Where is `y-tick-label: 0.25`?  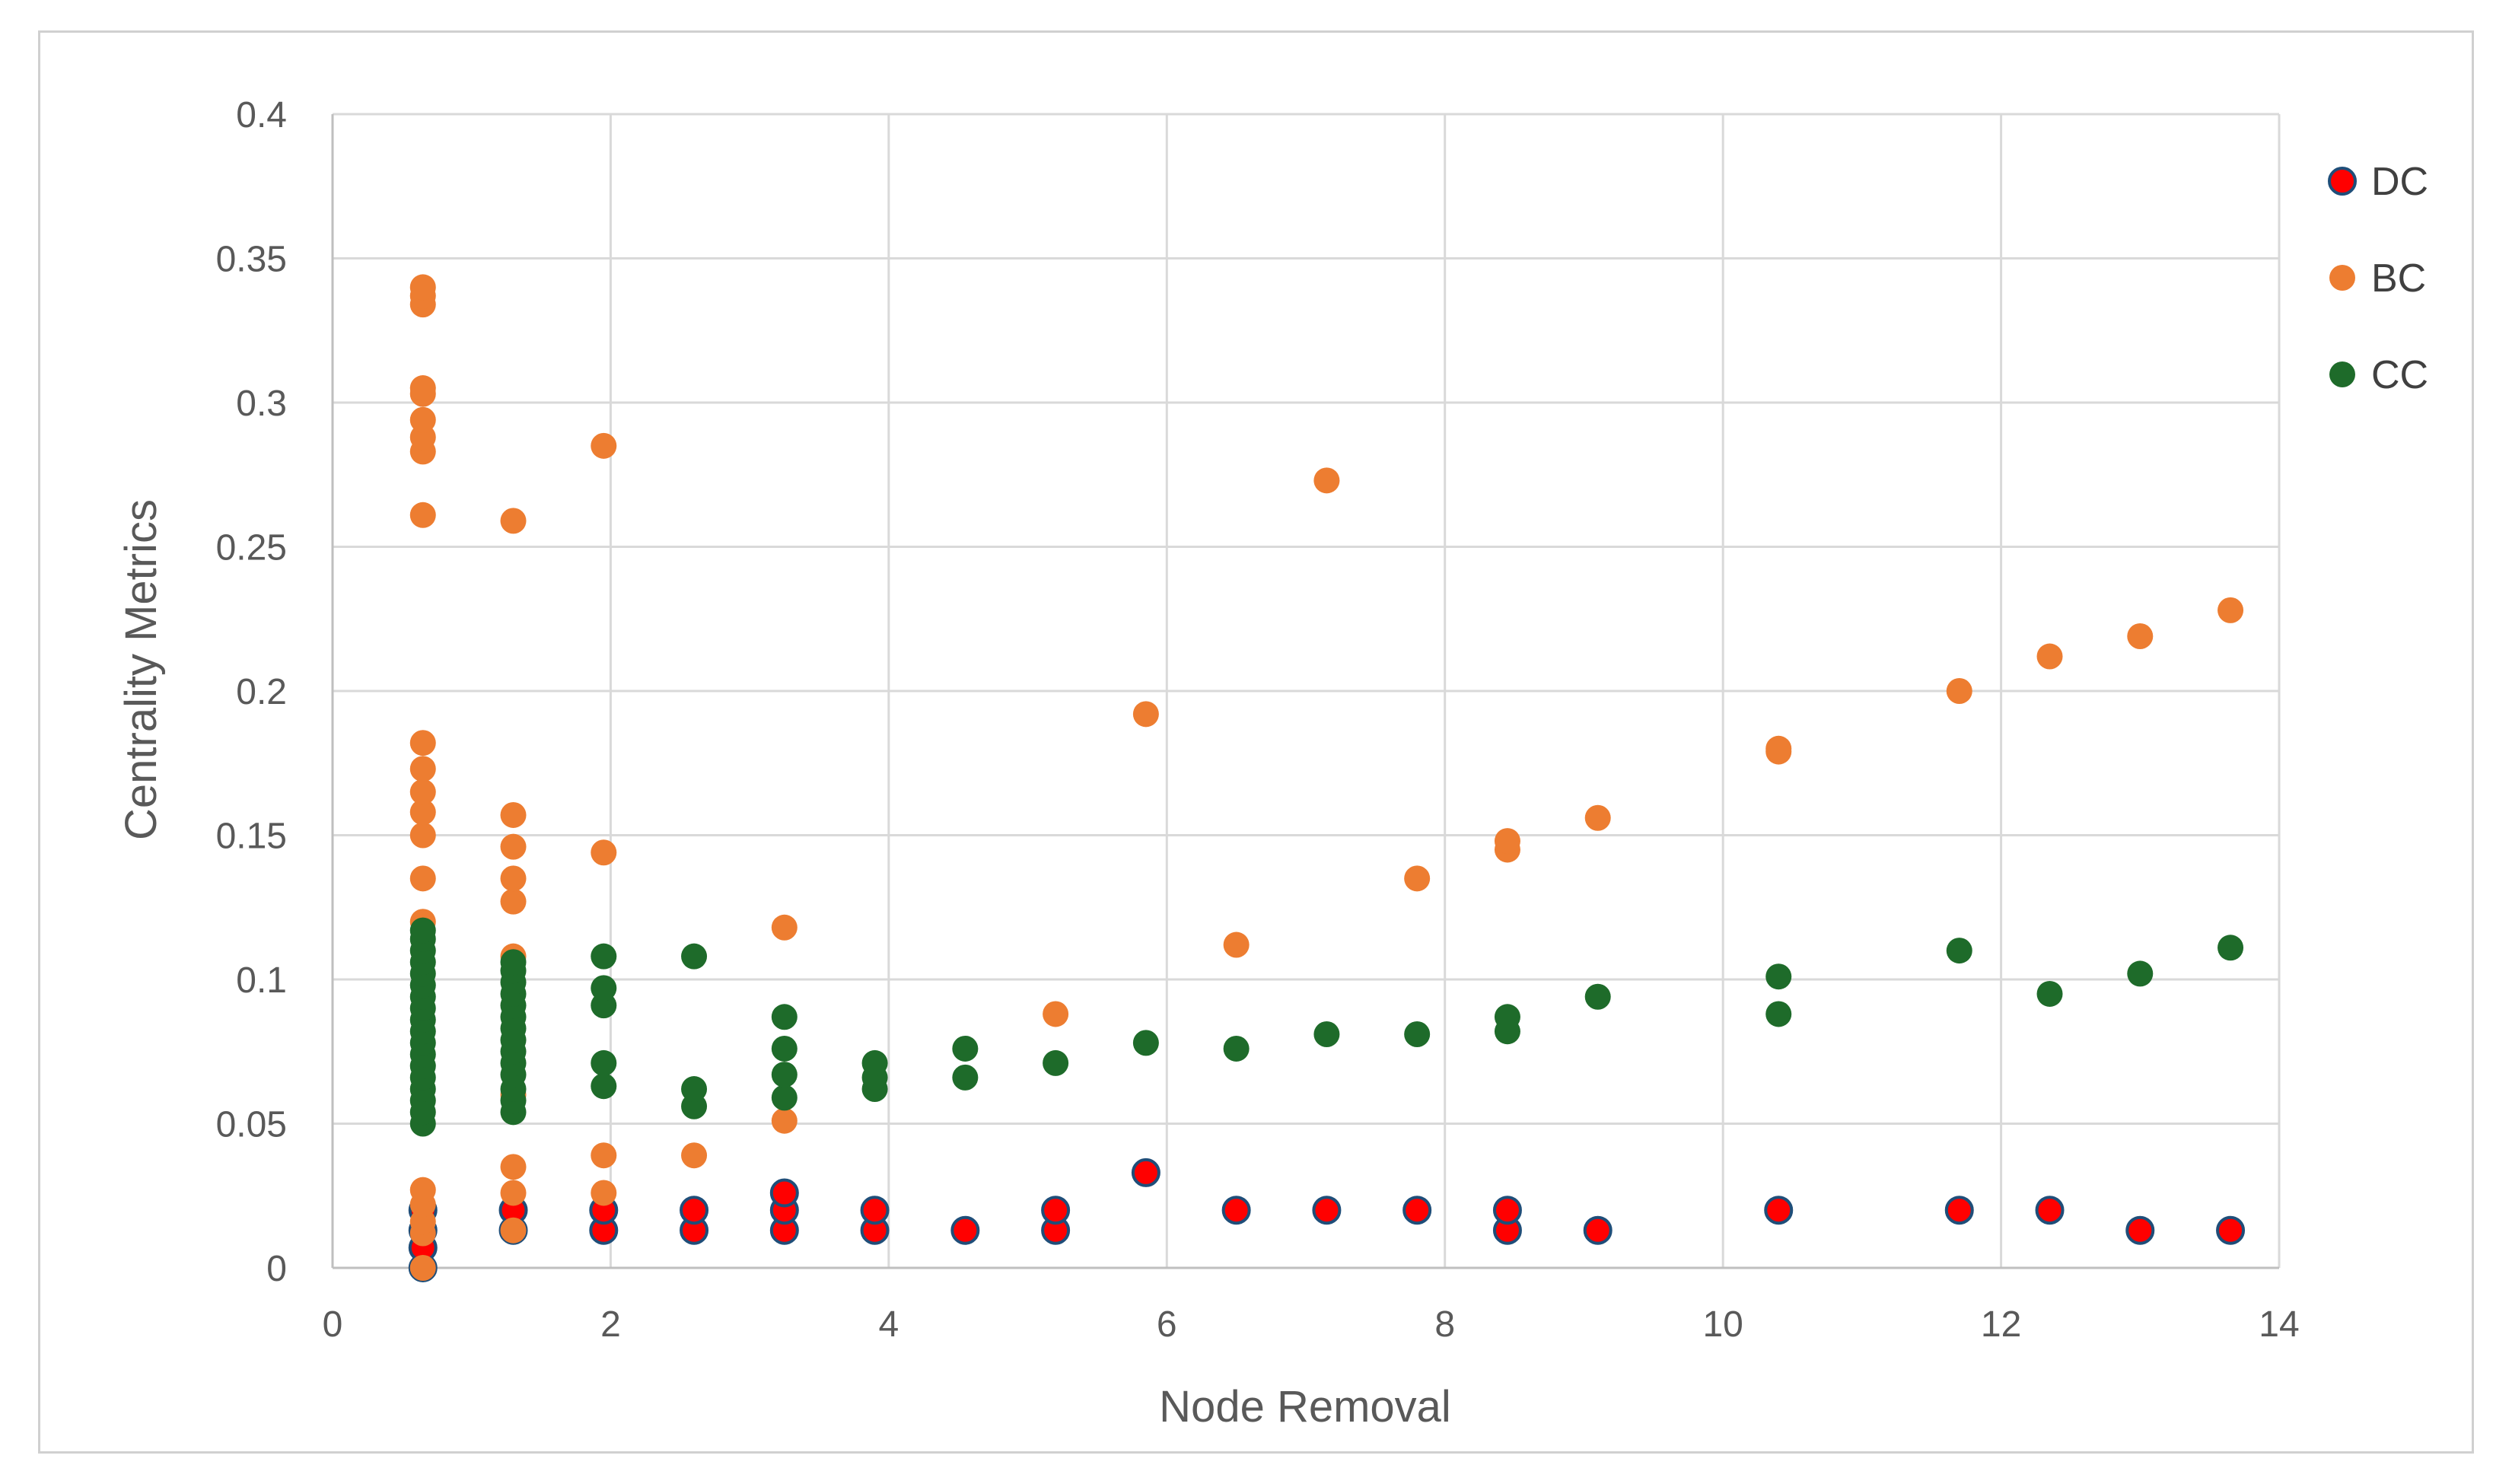 y-tick-label: 0.25 is located at coordinates (251, 548).